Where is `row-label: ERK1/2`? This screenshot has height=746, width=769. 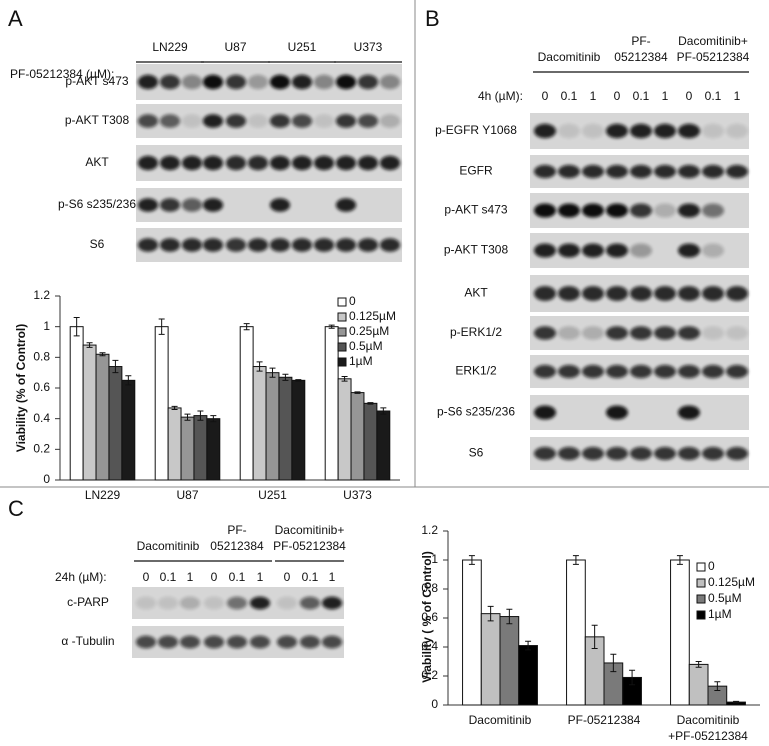
row-label: ERK1/2 is located at coordinates (476, 371).